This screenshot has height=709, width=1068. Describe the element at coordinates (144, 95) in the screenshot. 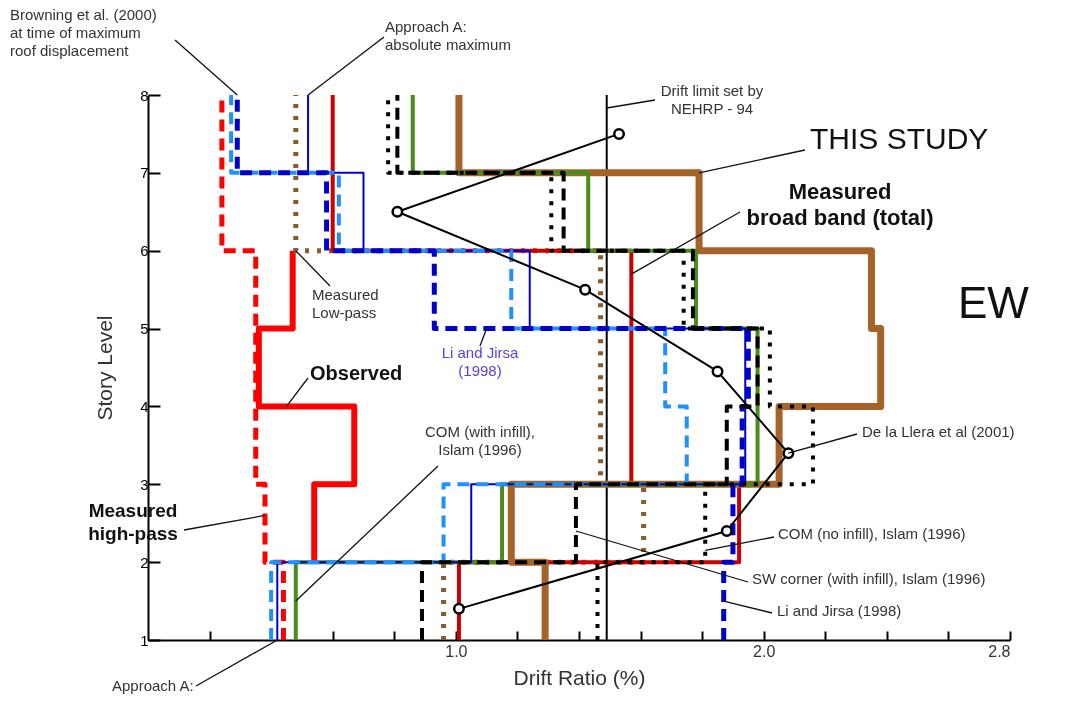

I see `y-tick-label: 8` at that location.